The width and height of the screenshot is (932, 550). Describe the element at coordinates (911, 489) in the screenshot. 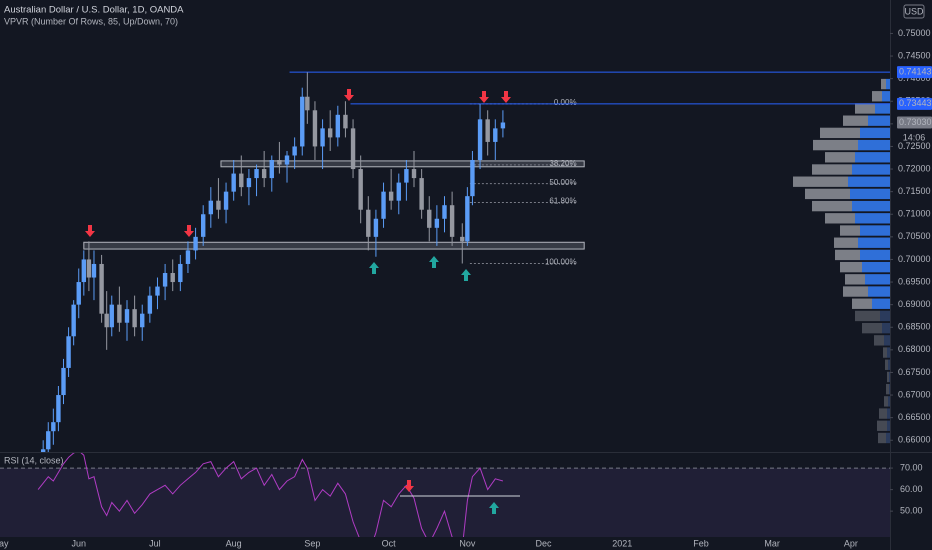

I see `rsi-y-tick-label: 60.00` at that location.